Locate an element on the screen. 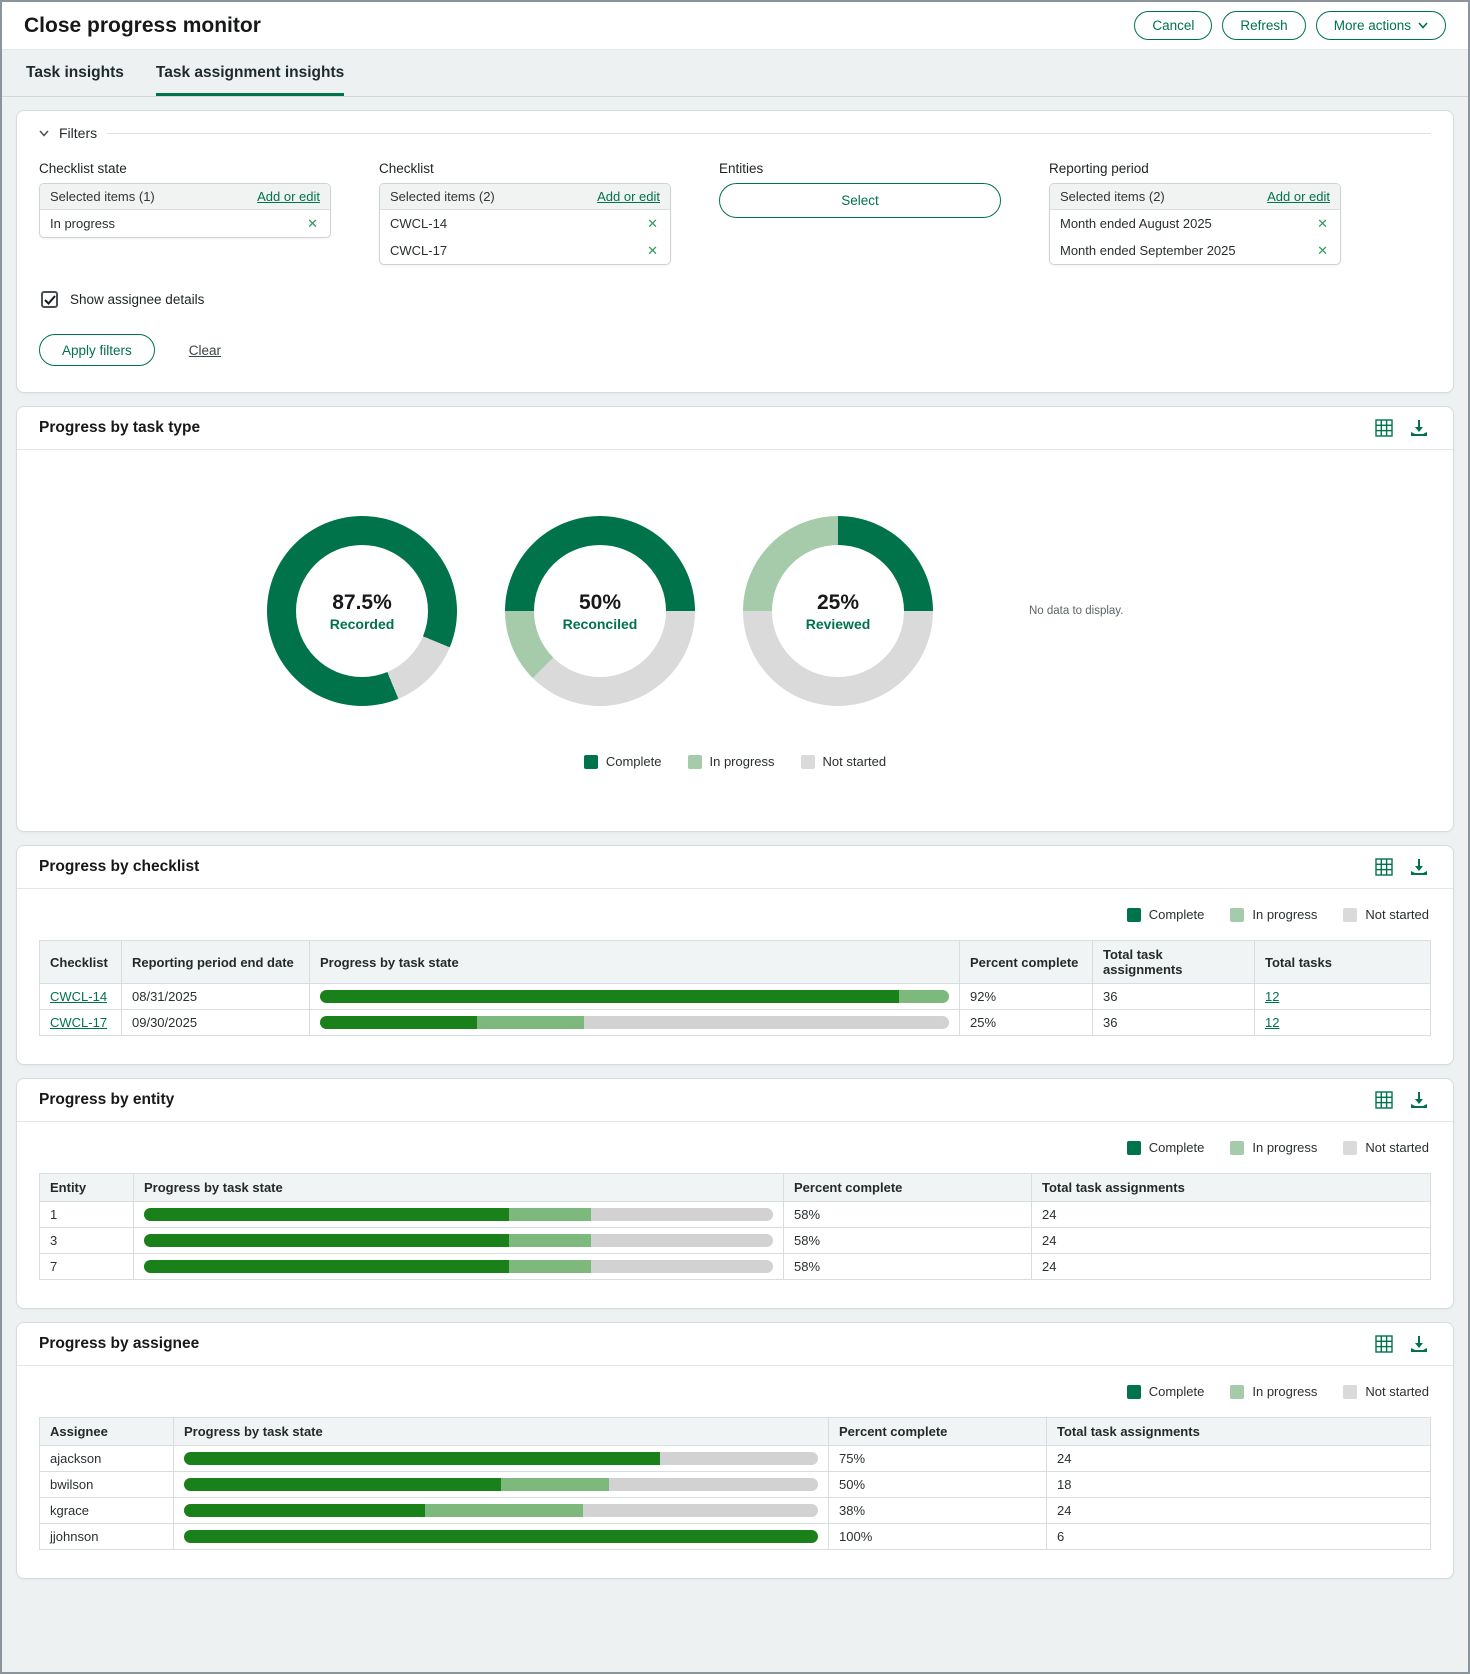 The width and height of the screenshot is (1470, 1674). show-assignee-details-checkbox is located at coordinates (49, 299).